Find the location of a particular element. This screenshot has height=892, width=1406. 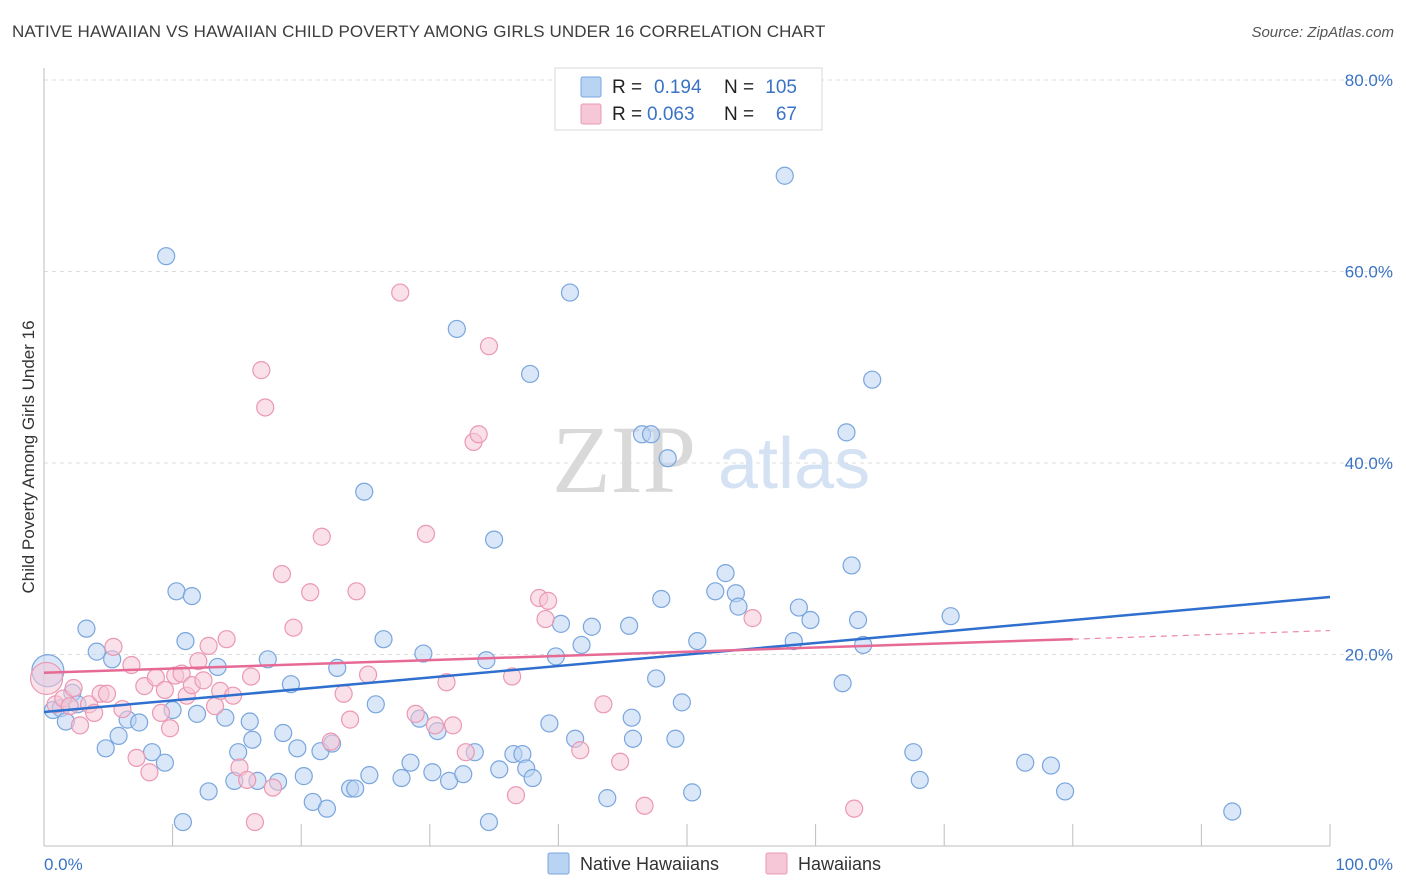

trend-line-native-hawaiians is located at coordinates (687, 654).